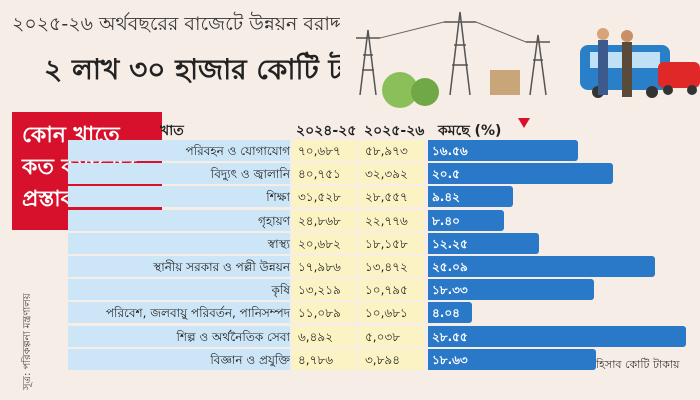 The height and width of the screenshot is (400, 700). What do you see at coordinates (250, 359) in the screenshot?
I see `category-label: বিজ্ঞান ও প্রযুক্তি` at bounding box center [250, 359].